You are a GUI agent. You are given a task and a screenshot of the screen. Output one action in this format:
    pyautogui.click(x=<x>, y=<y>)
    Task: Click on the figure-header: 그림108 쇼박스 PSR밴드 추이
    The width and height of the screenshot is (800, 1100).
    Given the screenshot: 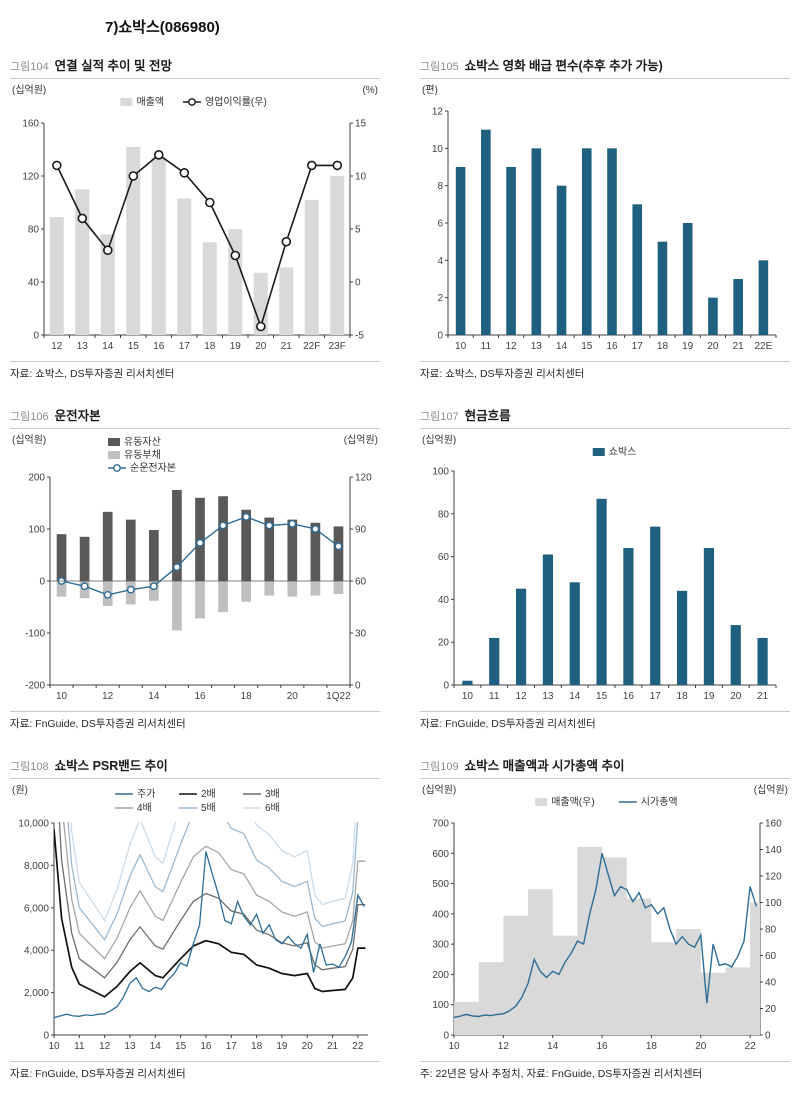 What is the action you would take?
    pyautogui.click(x=195, y=767)
    